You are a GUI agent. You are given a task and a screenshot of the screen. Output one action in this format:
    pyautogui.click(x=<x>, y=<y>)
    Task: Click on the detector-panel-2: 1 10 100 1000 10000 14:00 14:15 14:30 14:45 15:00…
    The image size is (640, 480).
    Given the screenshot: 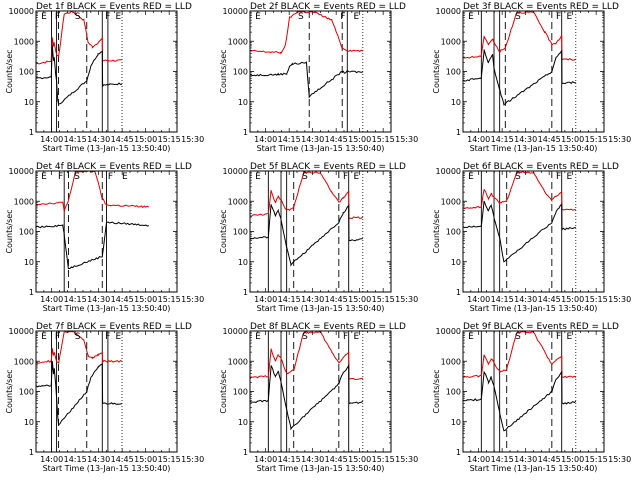 What is the action you would take?
    pyautogui.click(x=318, y=77)
    